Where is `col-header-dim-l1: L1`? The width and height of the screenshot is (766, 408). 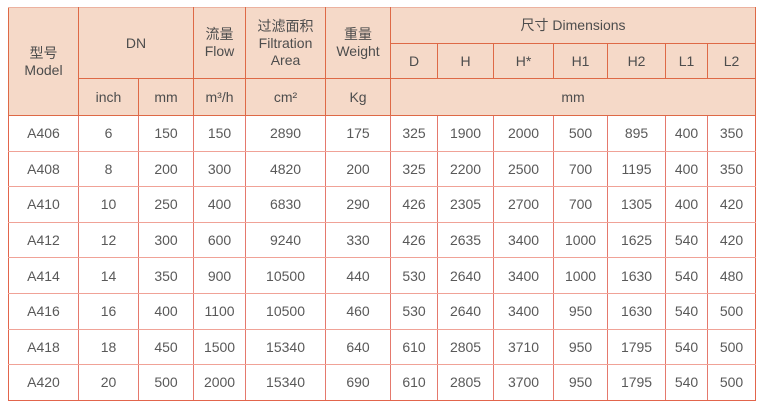 col-header-dim-l1: L1 is located at coordinates (687, 61).